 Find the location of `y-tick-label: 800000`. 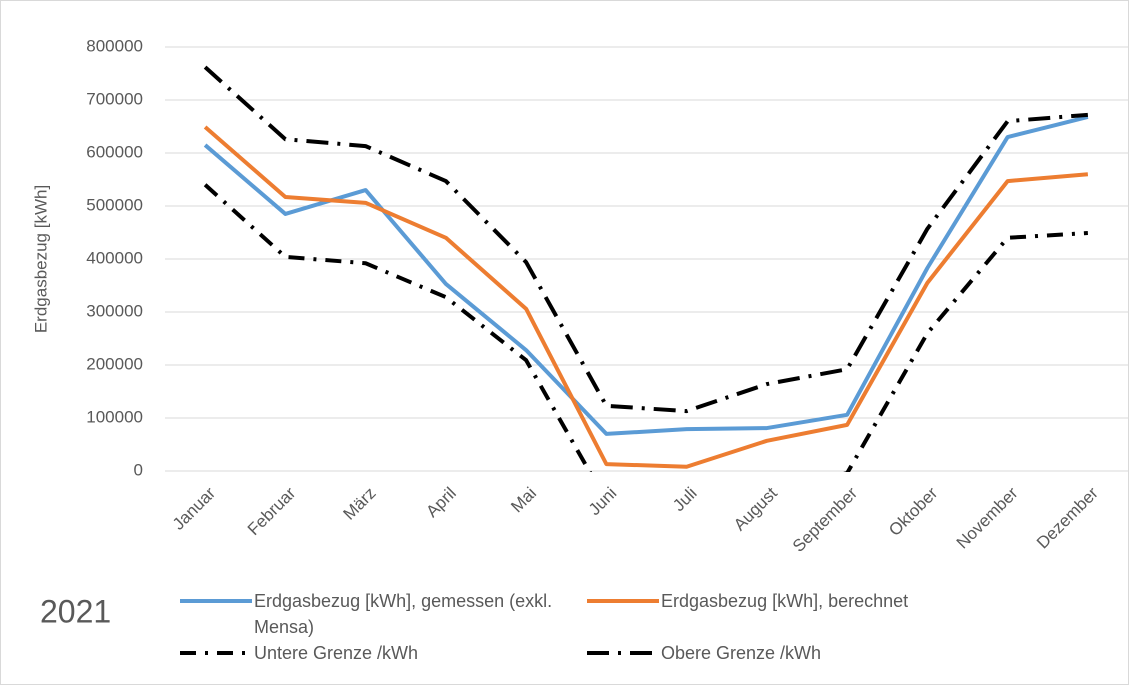

y-tick-label: 800000 is located at coordinates (114, 45).